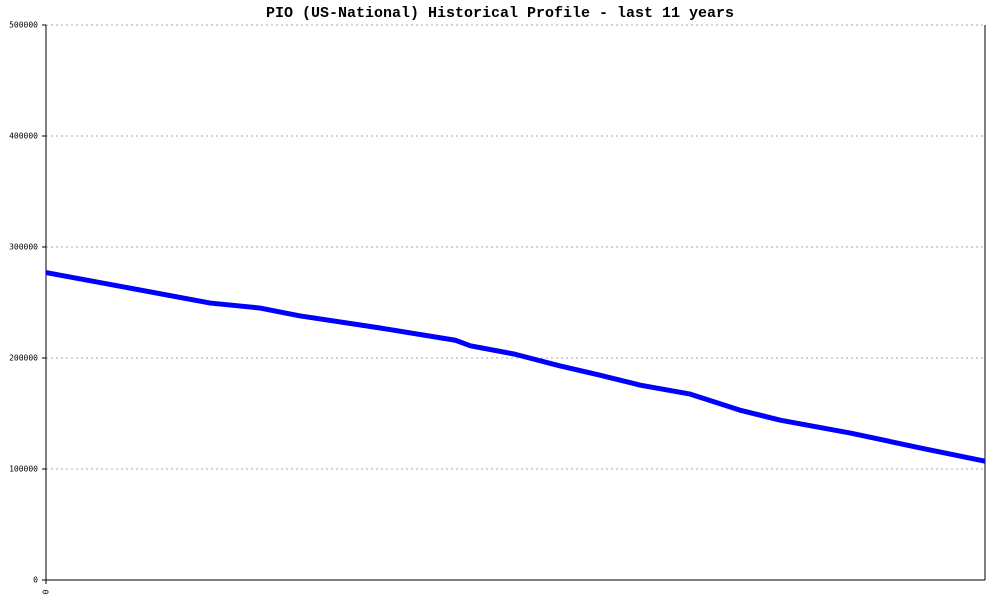 Image resolution: width=1000 pixels, height=600 pixels. I want to click on y-tick-label: 500000, so click(23, 25).